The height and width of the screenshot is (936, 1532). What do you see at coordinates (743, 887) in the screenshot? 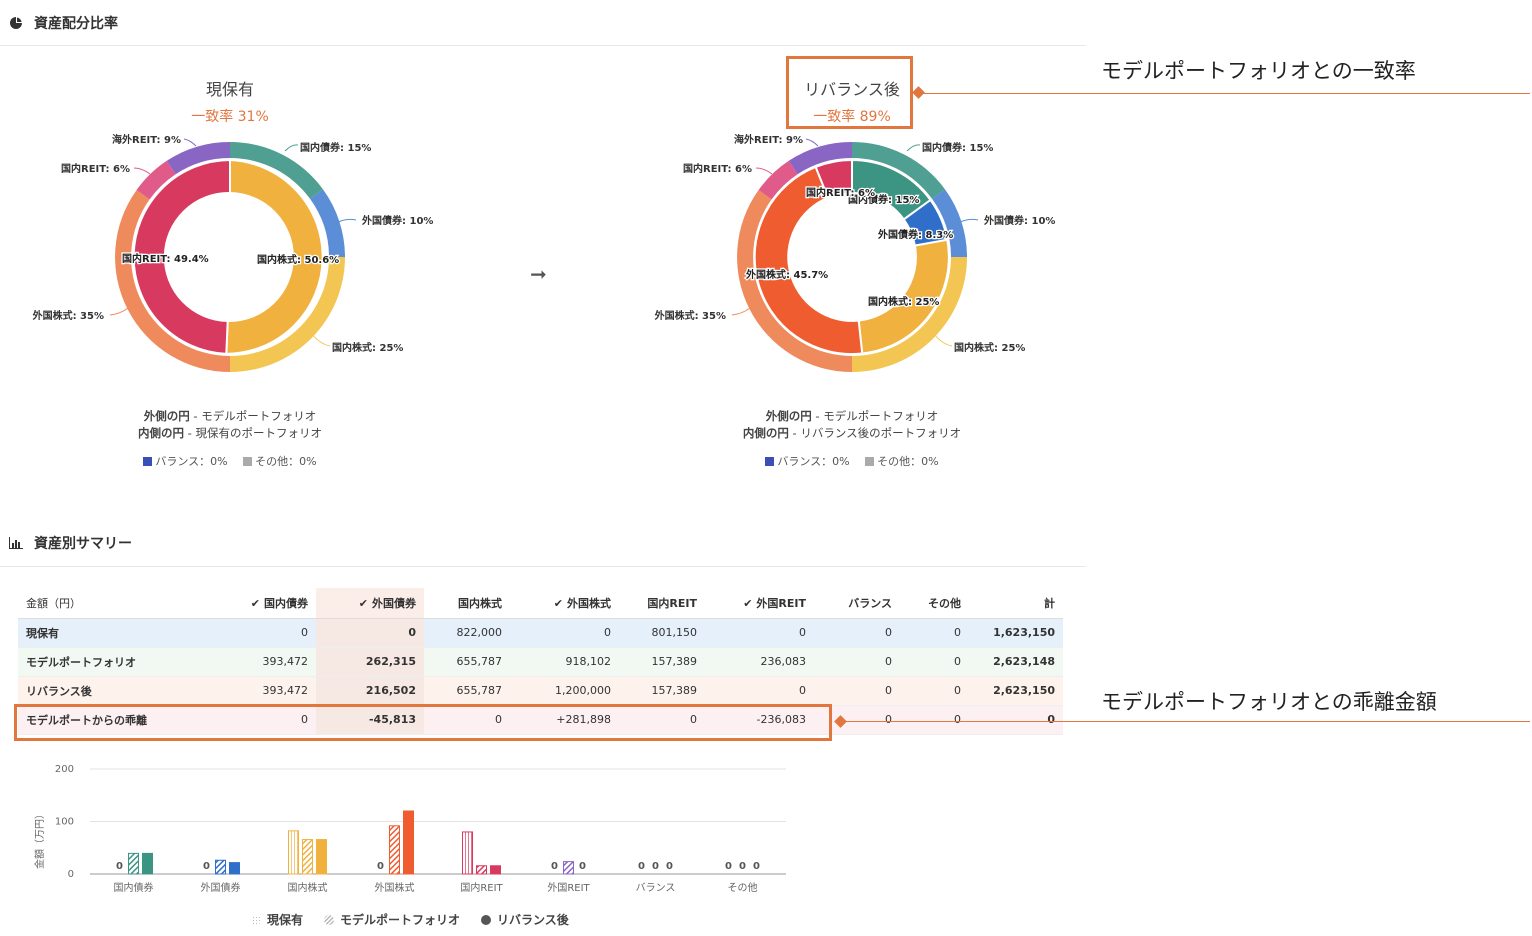
I see `x-tick-label: その他` at bounding box center [743, 887].